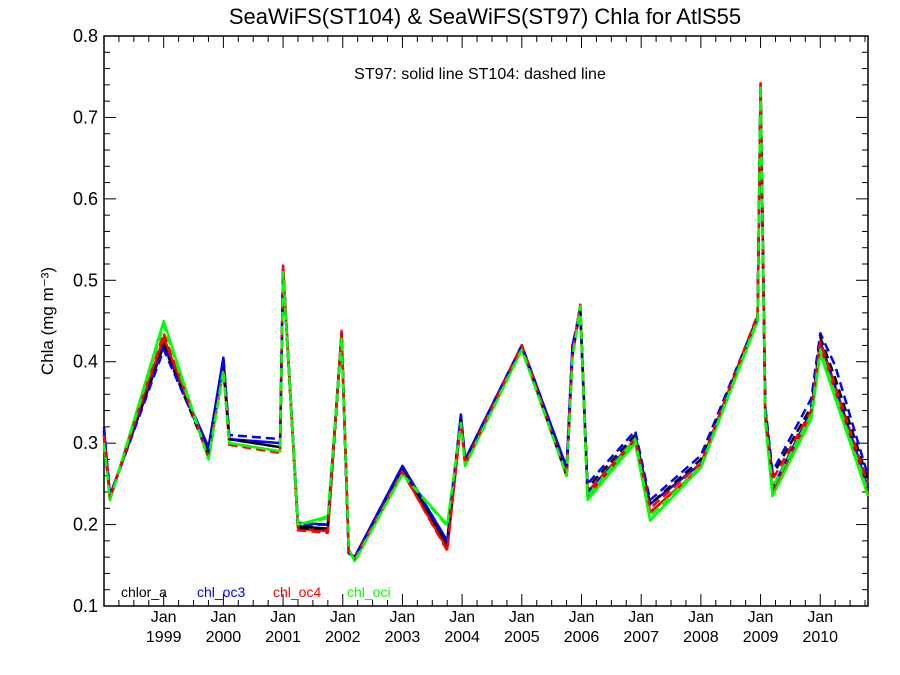 The image size is (900, 675). Describe the element at coordinates (85, 36) in the screenshot. I see `y-tick-label: 0.8` at that location.